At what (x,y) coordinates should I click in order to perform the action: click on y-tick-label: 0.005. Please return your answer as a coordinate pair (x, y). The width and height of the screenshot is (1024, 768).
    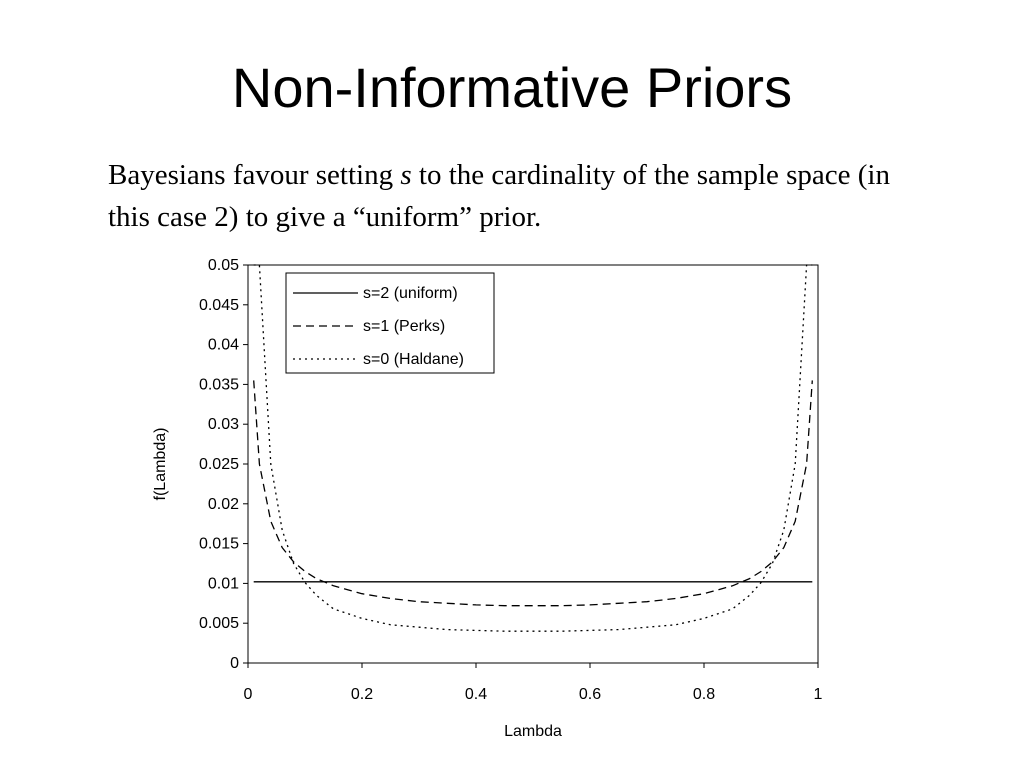
    Looking at the image, I should click on (219, 623).